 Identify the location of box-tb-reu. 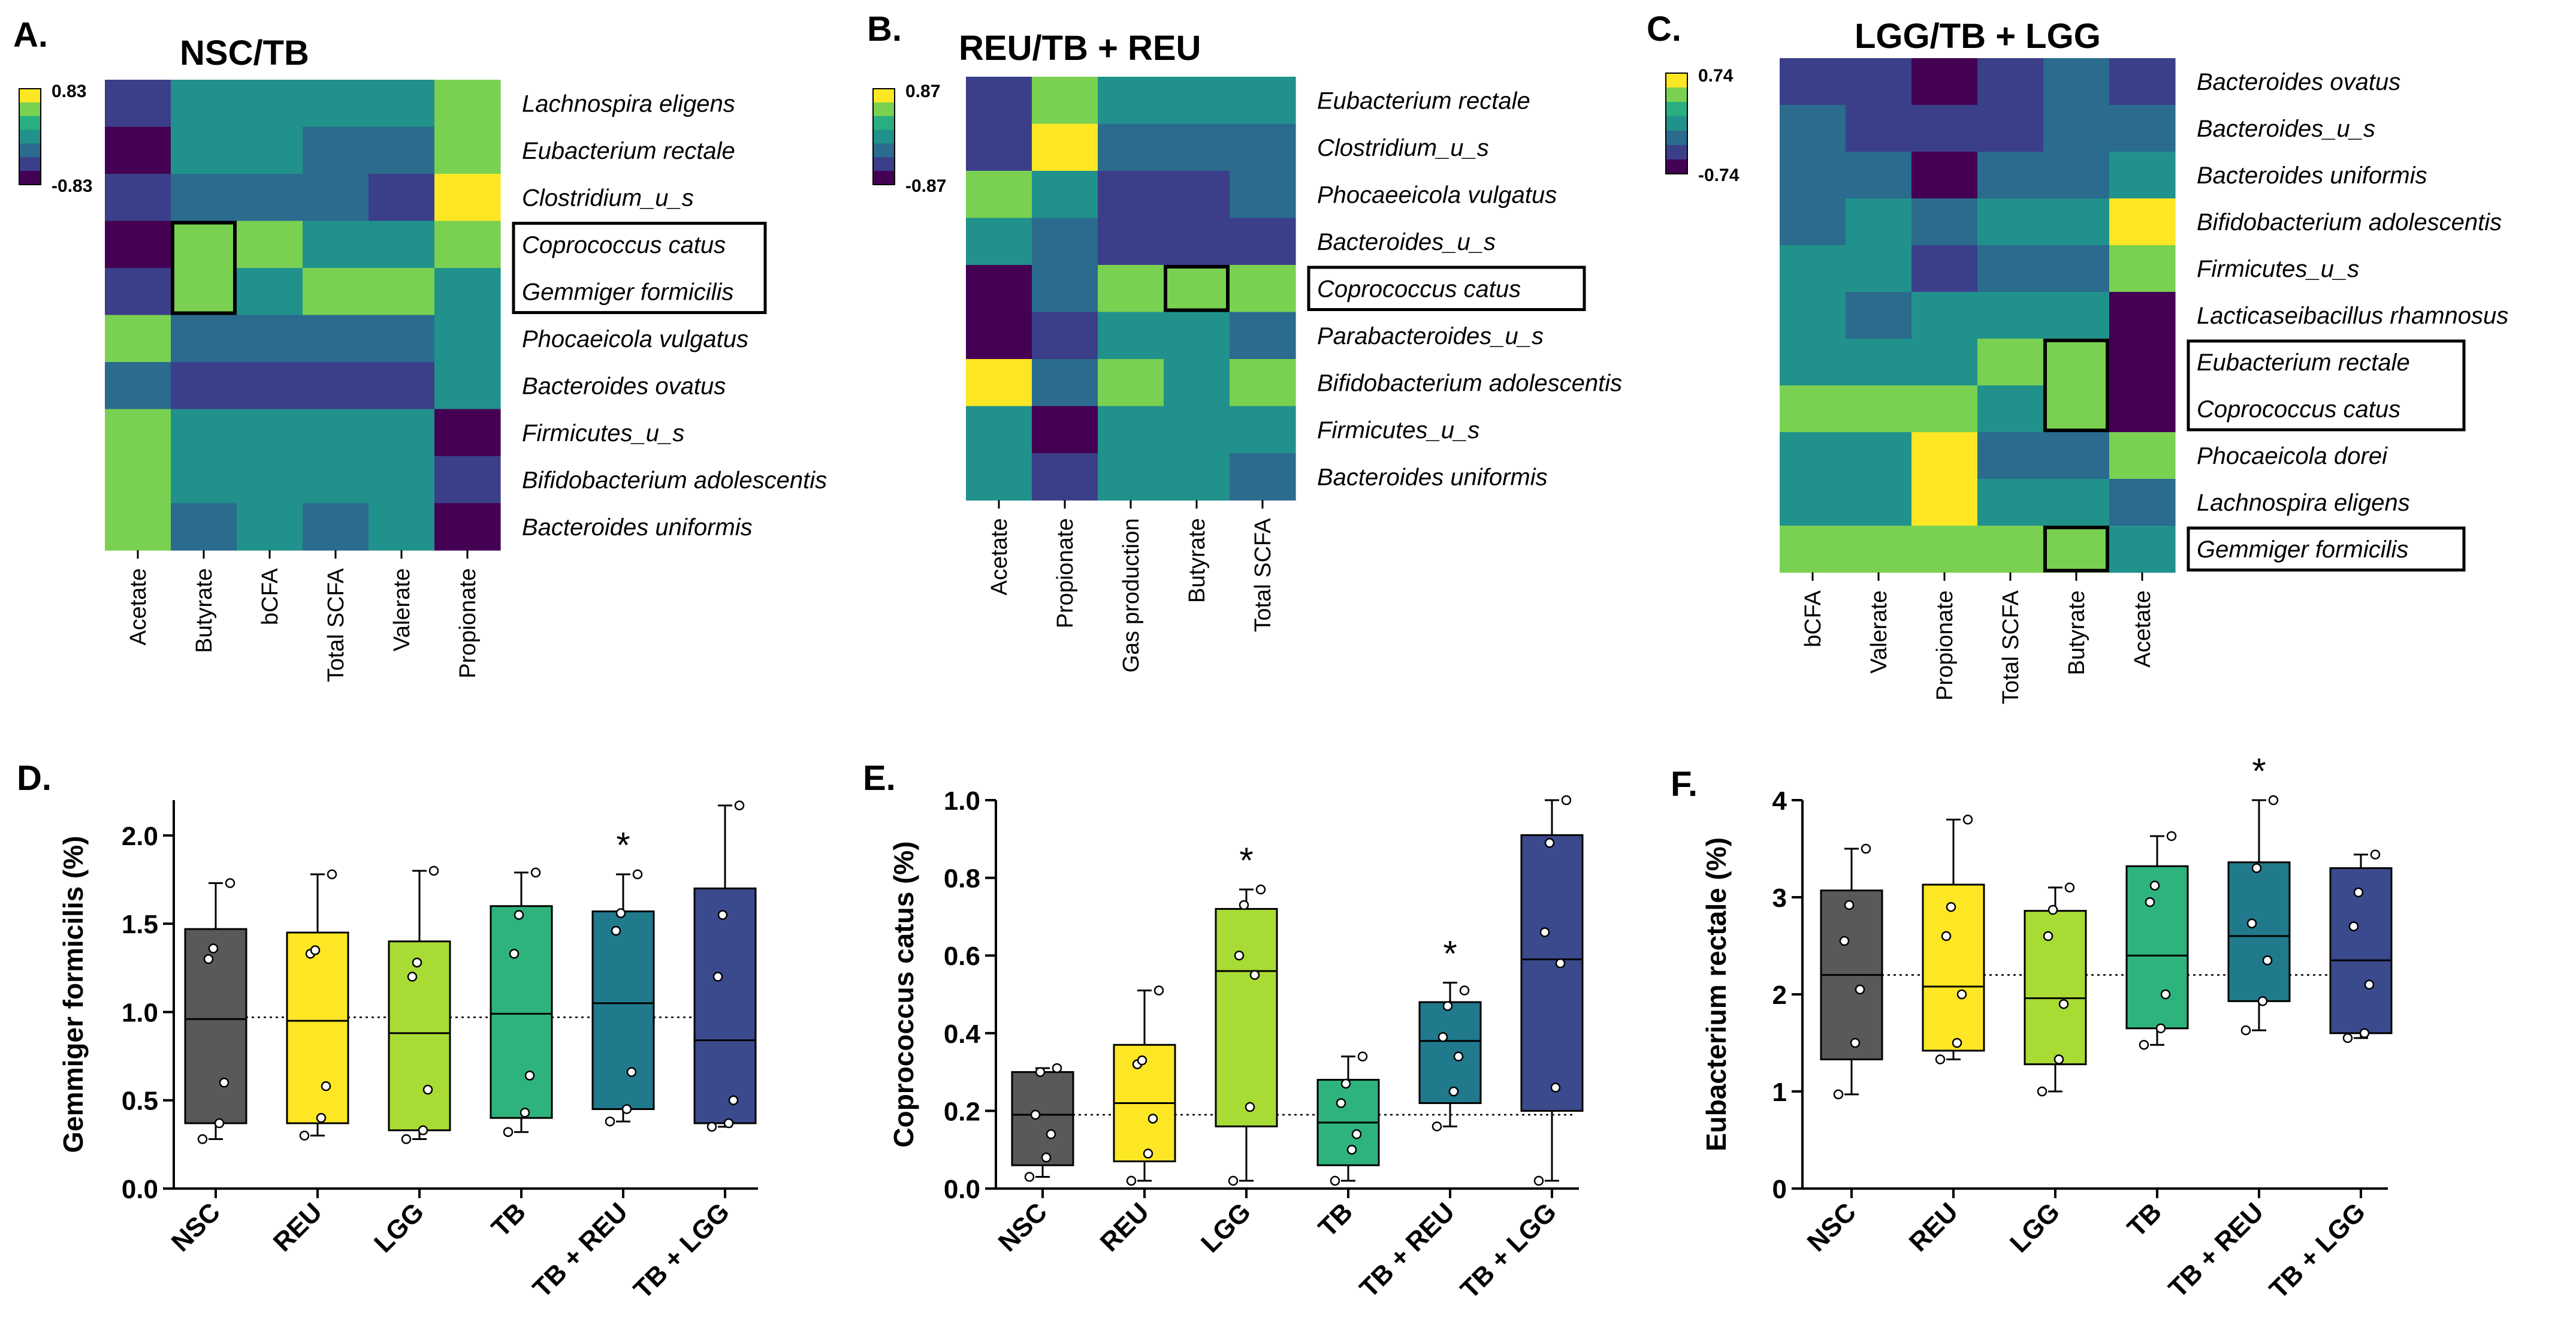
(1450, 1052).